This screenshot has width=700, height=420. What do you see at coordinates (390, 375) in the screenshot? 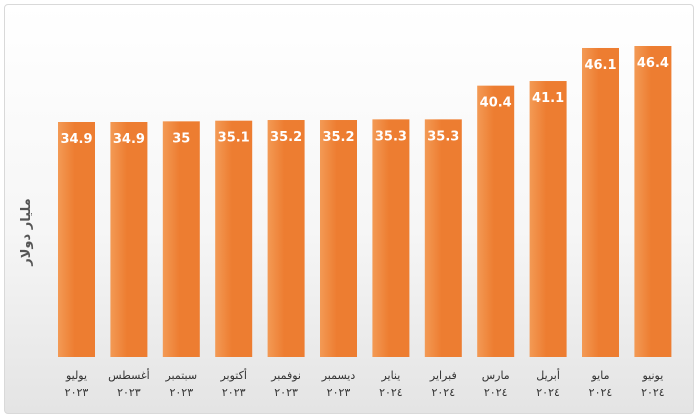
I see `x-tick-label-month: يناير` at bounding box center [390, 375].